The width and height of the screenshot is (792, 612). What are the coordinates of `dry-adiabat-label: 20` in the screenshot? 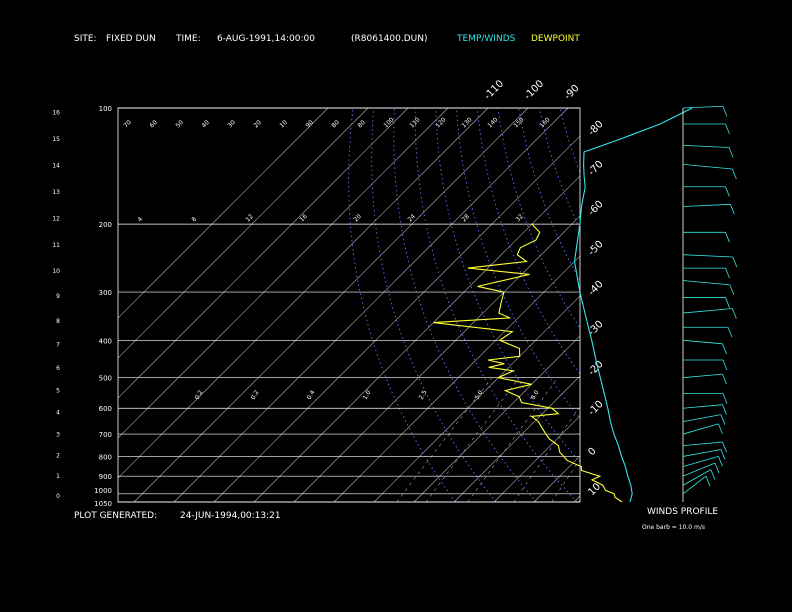 It's located at (257, 124).